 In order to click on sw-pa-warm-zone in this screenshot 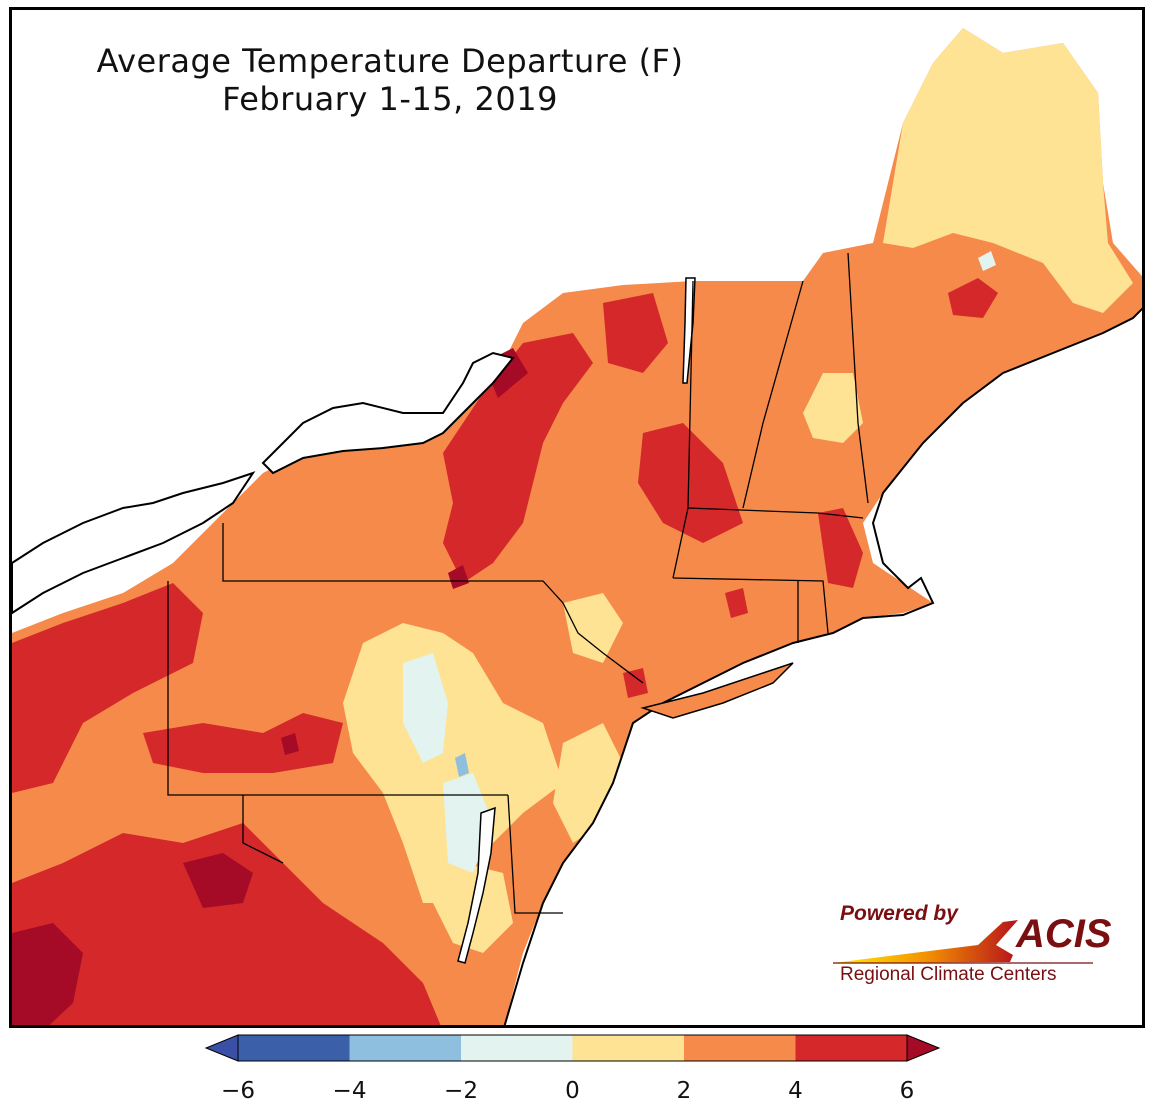, I will do `click(243, 743)`.